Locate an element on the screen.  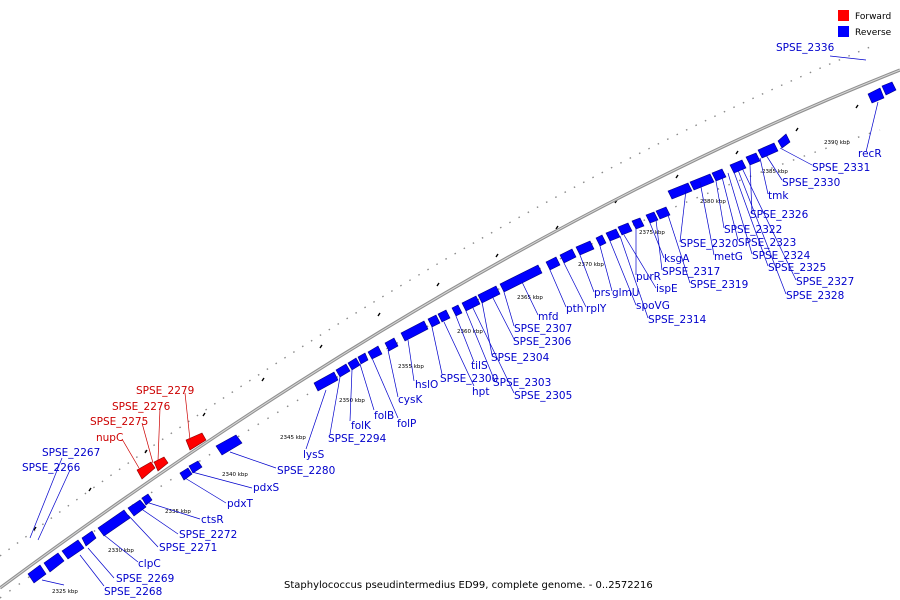
label-spse-2325: SPSE_2325 is located at coordinates (797, 268).